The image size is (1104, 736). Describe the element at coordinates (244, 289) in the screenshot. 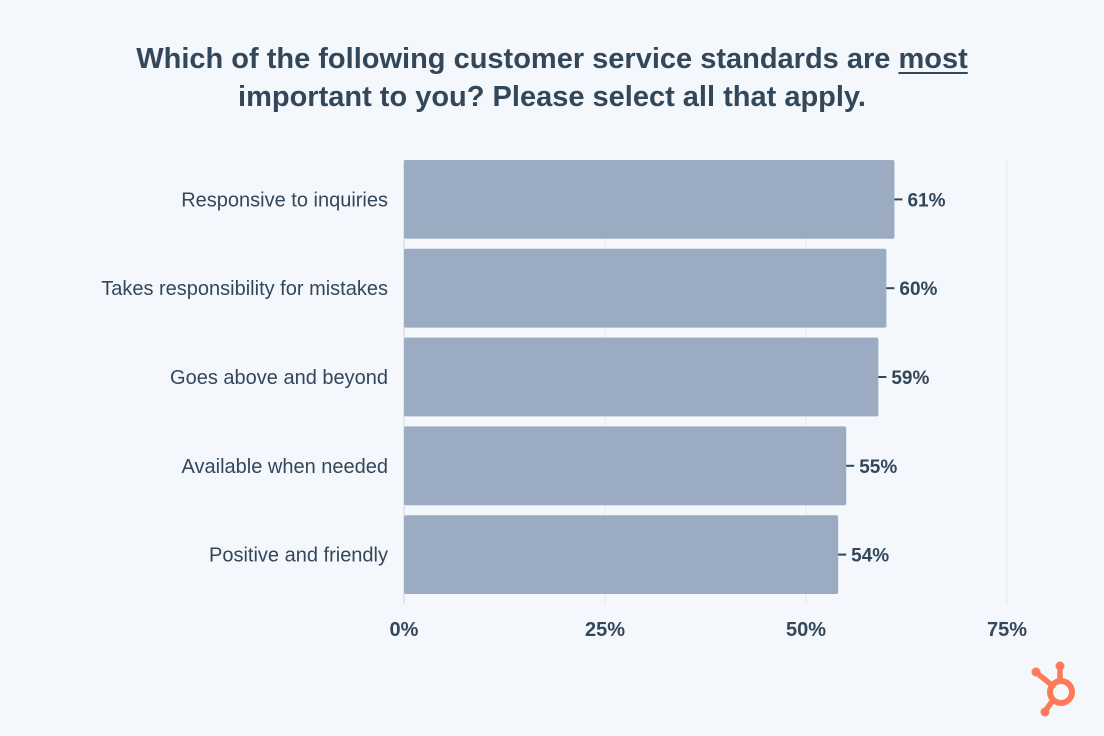

I see `category-label: Takes responsibility for mistakes` at that location.